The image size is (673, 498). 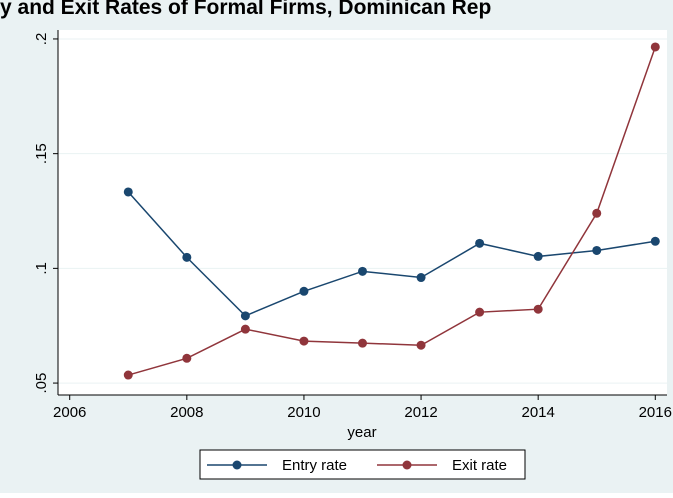 What do you see at coordinates (314, 465) in the screenshot?
I see `legend-label: Entry rate` at bounding box center [314, 465].